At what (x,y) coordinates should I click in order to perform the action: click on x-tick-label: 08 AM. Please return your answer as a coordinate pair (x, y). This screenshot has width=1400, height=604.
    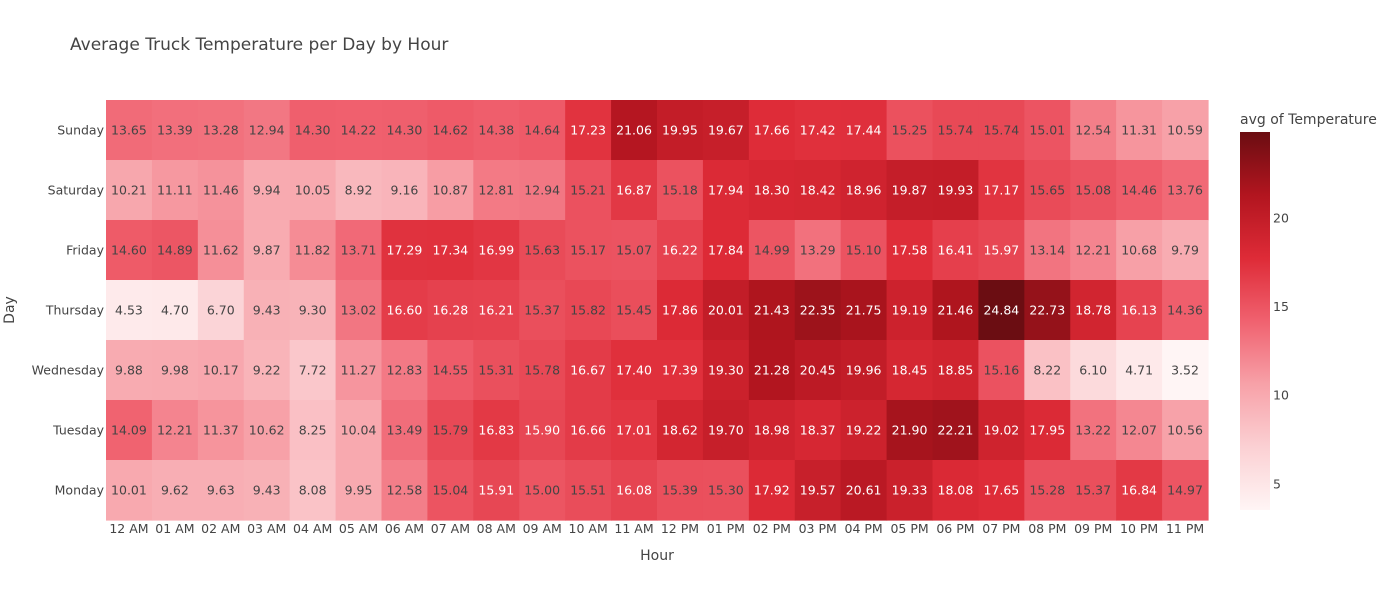
    Looking at the image, I should click on (496, 528).